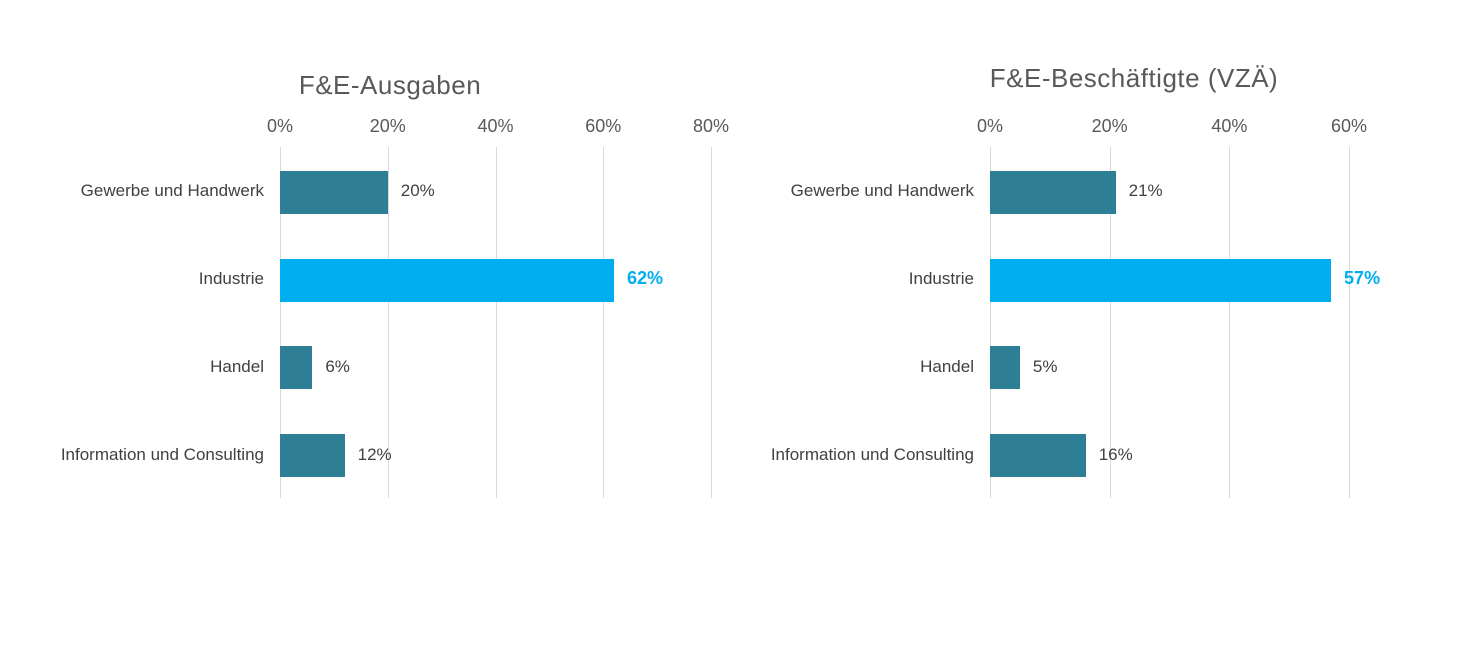 The height and width of the screenshot is (646, 1470). I want to click on value-label: 12%, so click(374, 454).